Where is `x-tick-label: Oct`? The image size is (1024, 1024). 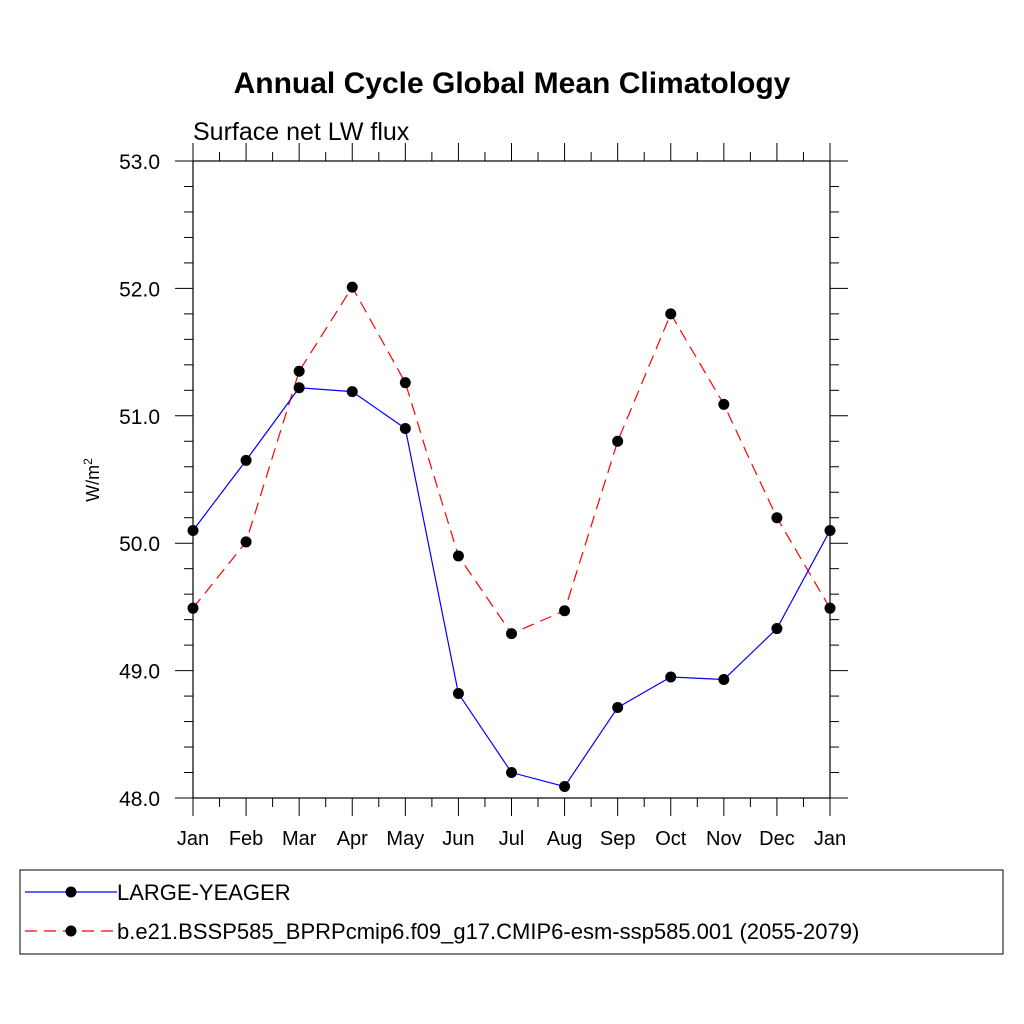
x-tick-label: Oct is located at coordinates (671, 839).